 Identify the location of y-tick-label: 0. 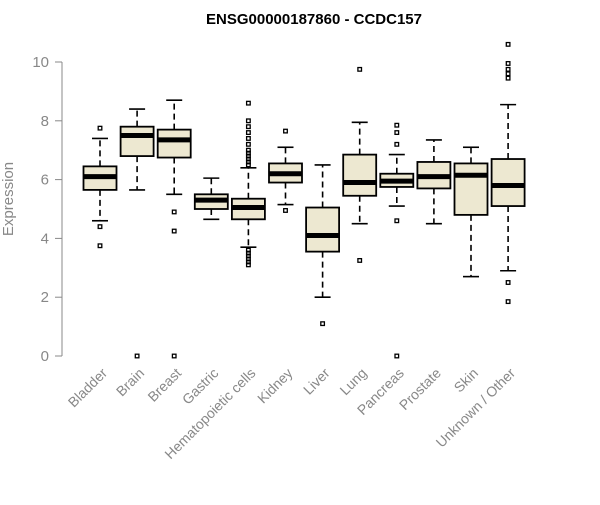
(45, 356).